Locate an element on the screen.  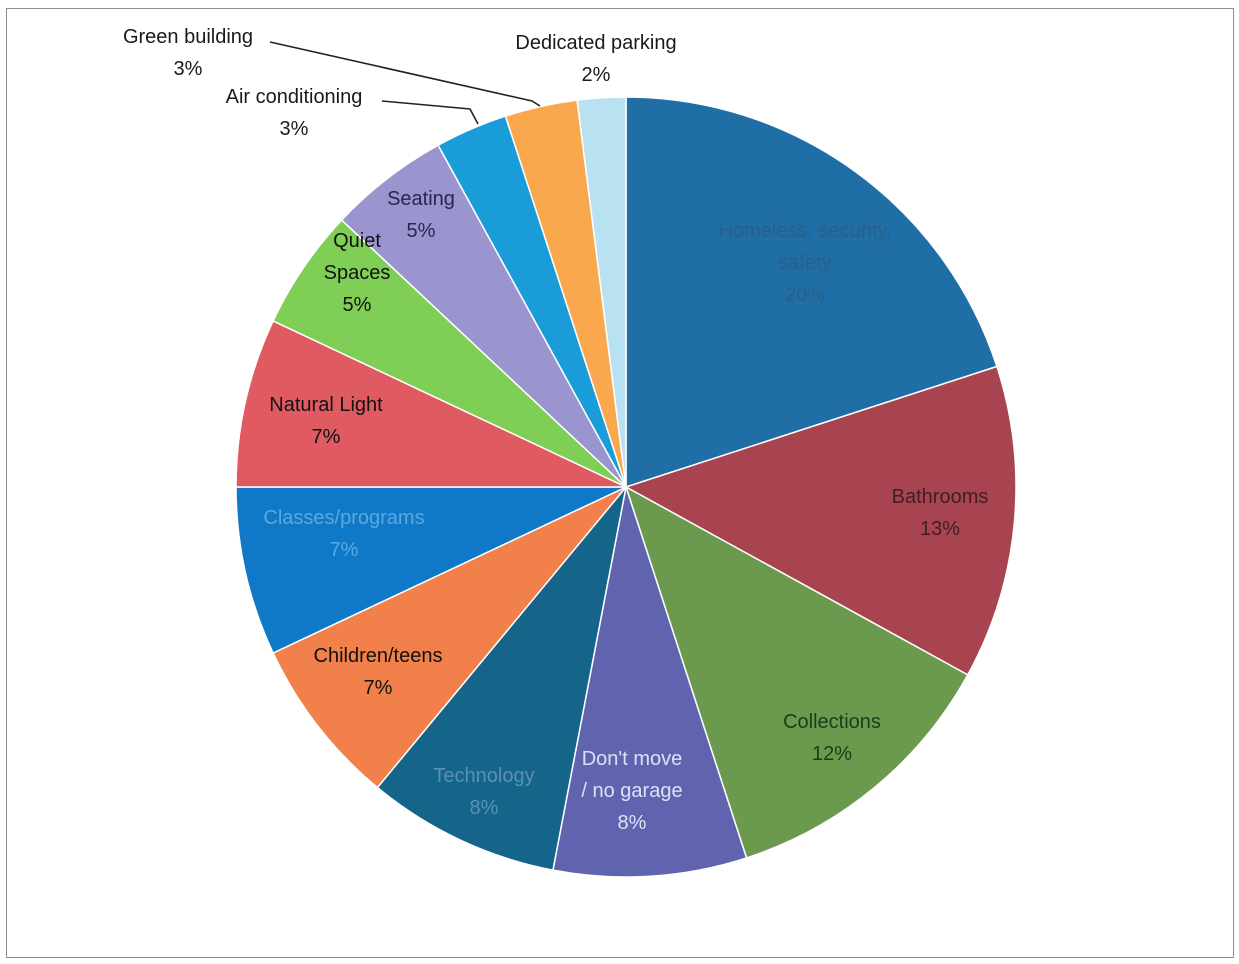
slice-label: Classes/programs 7% is located at coordinates (343, 534).